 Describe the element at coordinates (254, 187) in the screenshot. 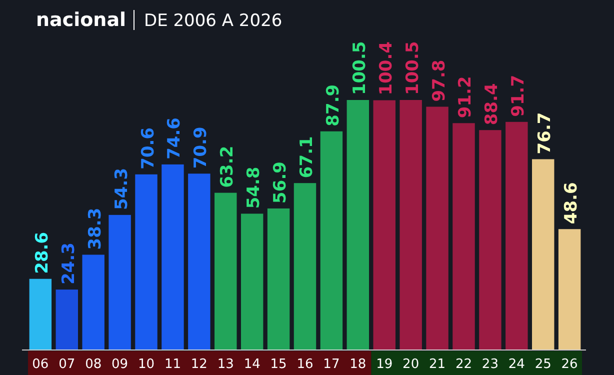

I see `data-label: 54.8` at that location.